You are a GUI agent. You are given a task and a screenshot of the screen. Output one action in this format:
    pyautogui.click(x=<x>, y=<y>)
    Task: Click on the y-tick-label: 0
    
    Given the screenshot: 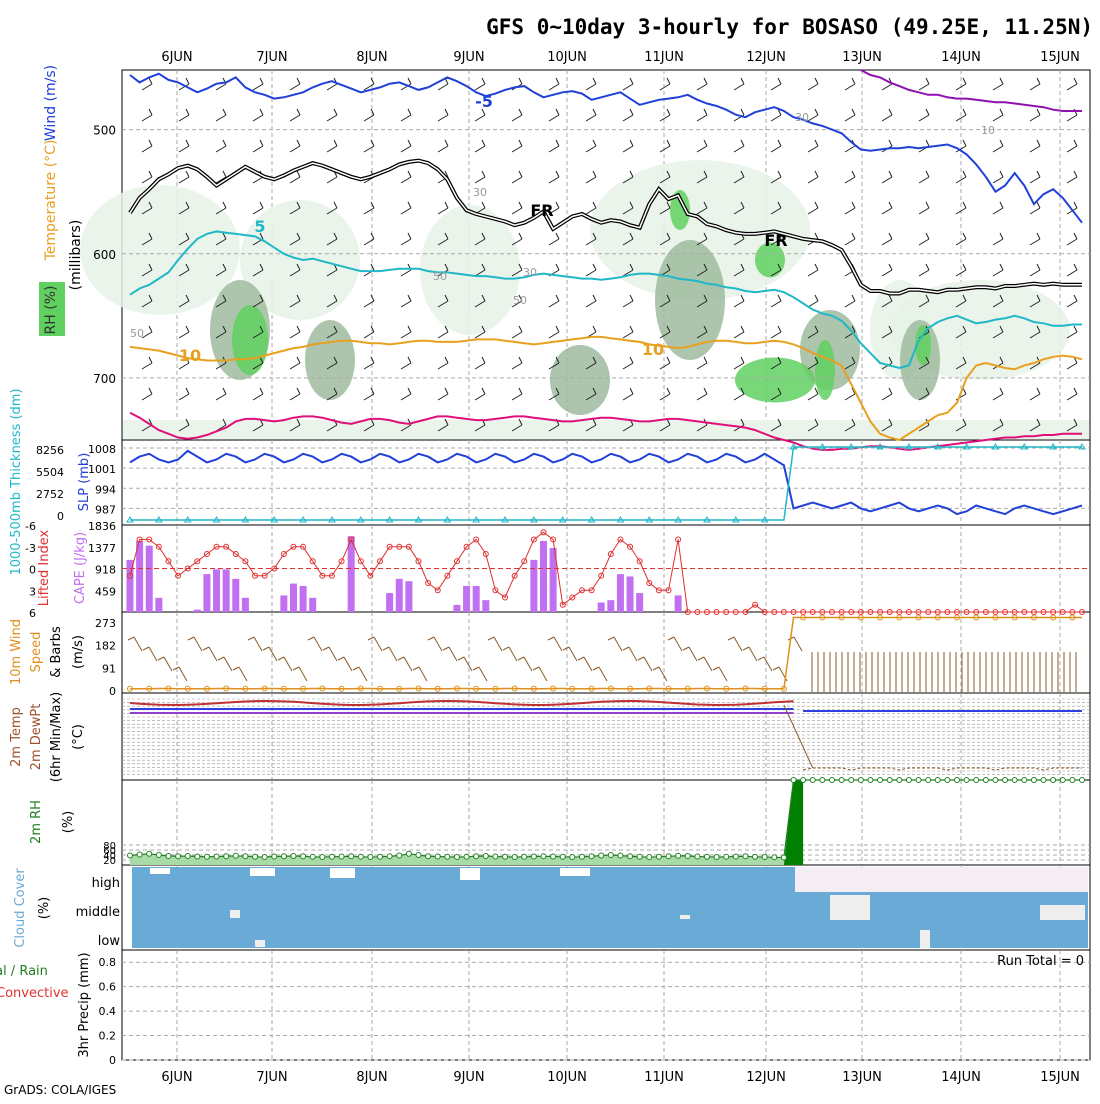 What is the action you would take?
    pyautogui.click(x=112, y=691)
    